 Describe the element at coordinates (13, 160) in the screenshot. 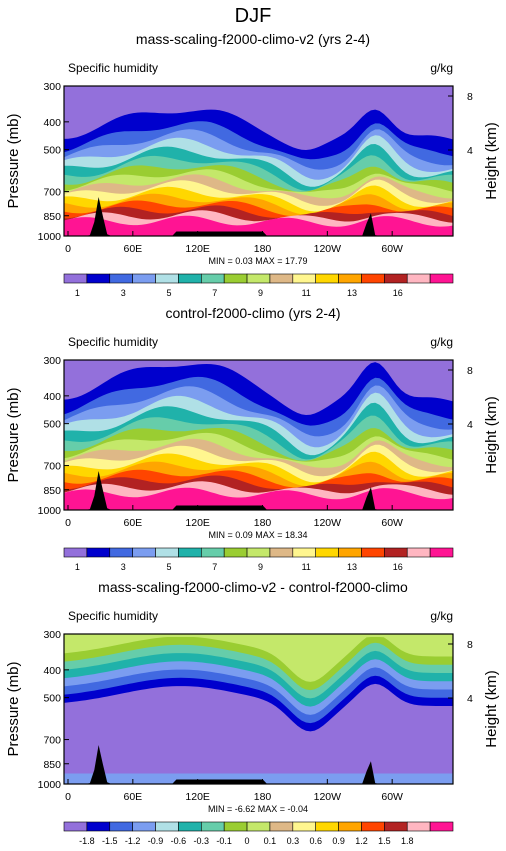

I see `y-axis-label: Pressure (mb)` at that location.